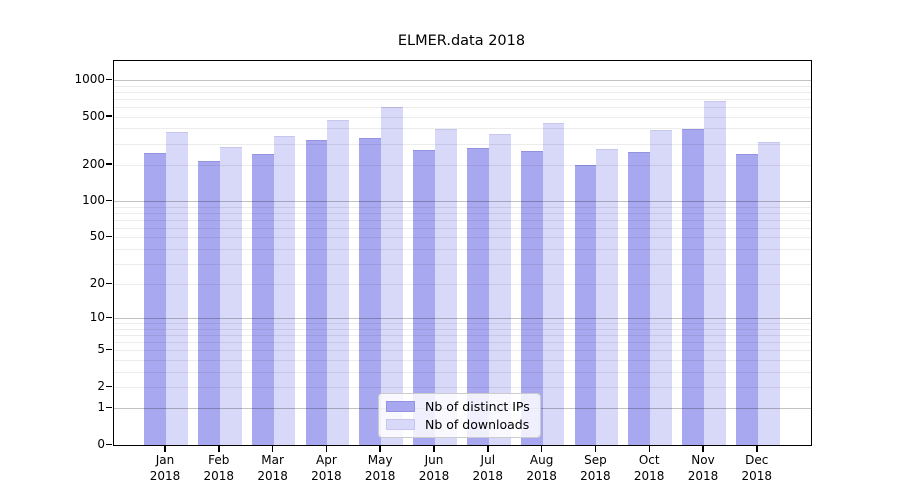 This screenshot has width=900, height=500. I want to click on y-tick-label: 20, so click(97, 283).